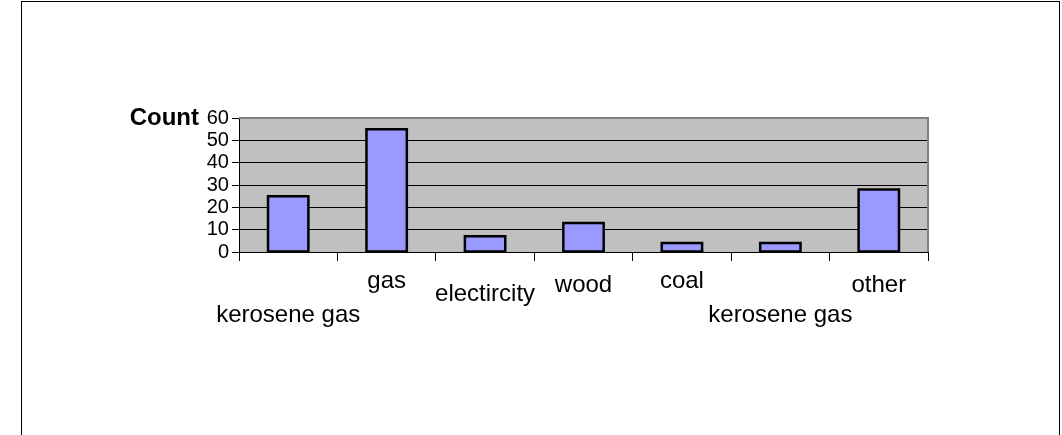  I want to click on y-tick-label: 40, so click(217, 161).